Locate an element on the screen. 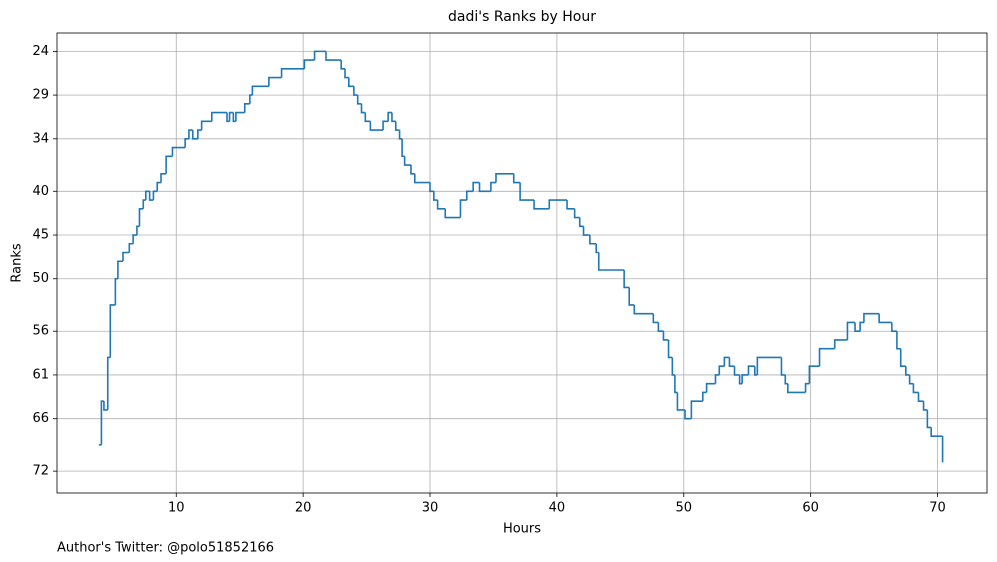 The image size is (997, 562). y-axis-label: Ranks is located at coordinates (17, 262).